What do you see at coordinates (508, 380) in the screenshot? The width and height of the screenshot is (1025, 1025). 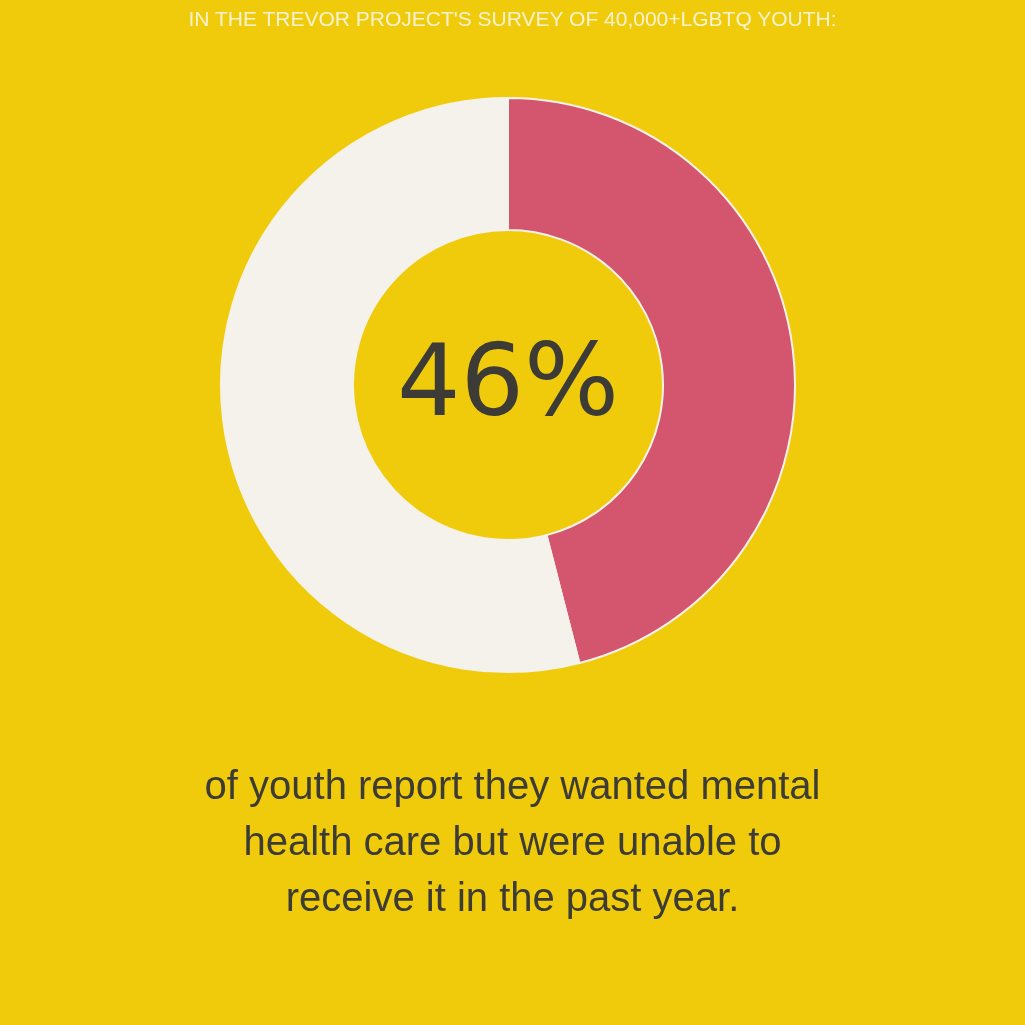 I see `data-label: 46%` at bounding box center [508, 380].